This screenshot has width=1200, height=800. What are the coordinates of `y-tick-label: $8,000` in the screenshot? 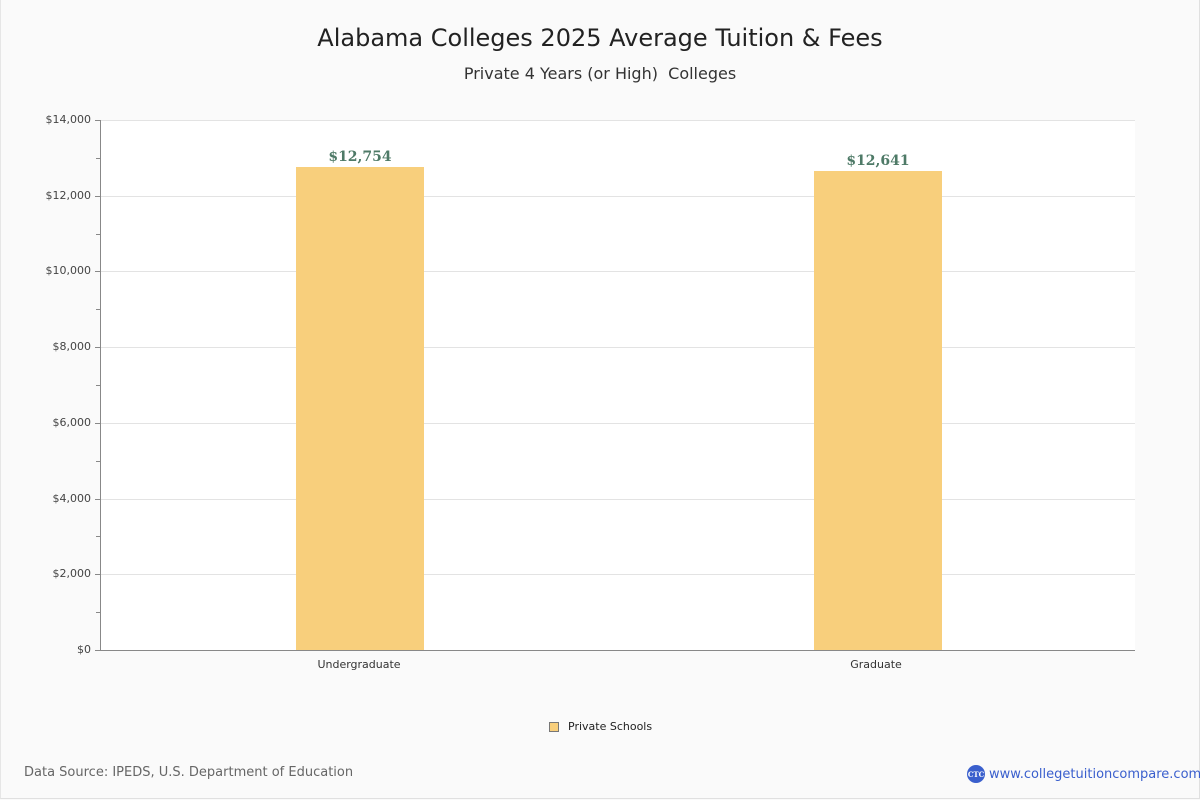 It's located at (72, 346).